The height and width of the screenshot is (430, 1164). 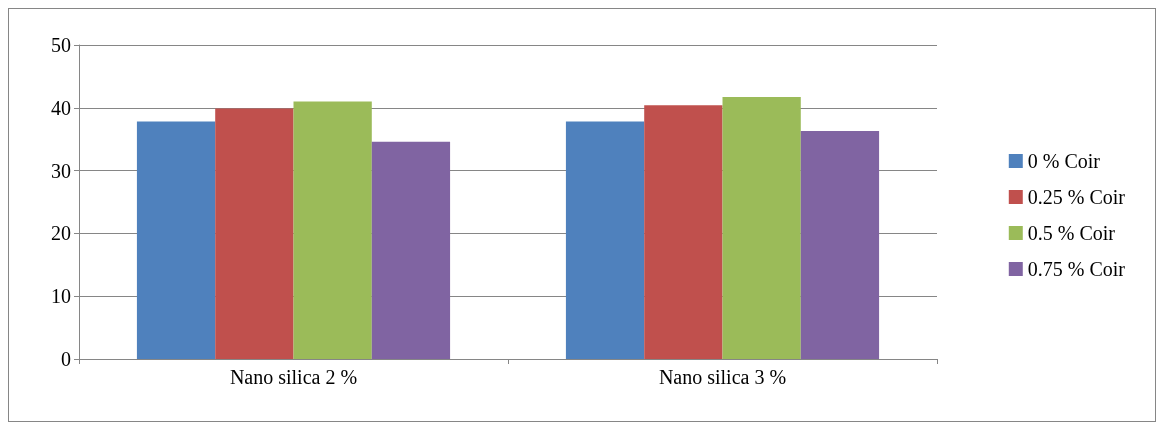 What do you see at coordinates (61, 107) in the screenshot?
I see `y-tick-label: 40` at bounding box center [61, 107].